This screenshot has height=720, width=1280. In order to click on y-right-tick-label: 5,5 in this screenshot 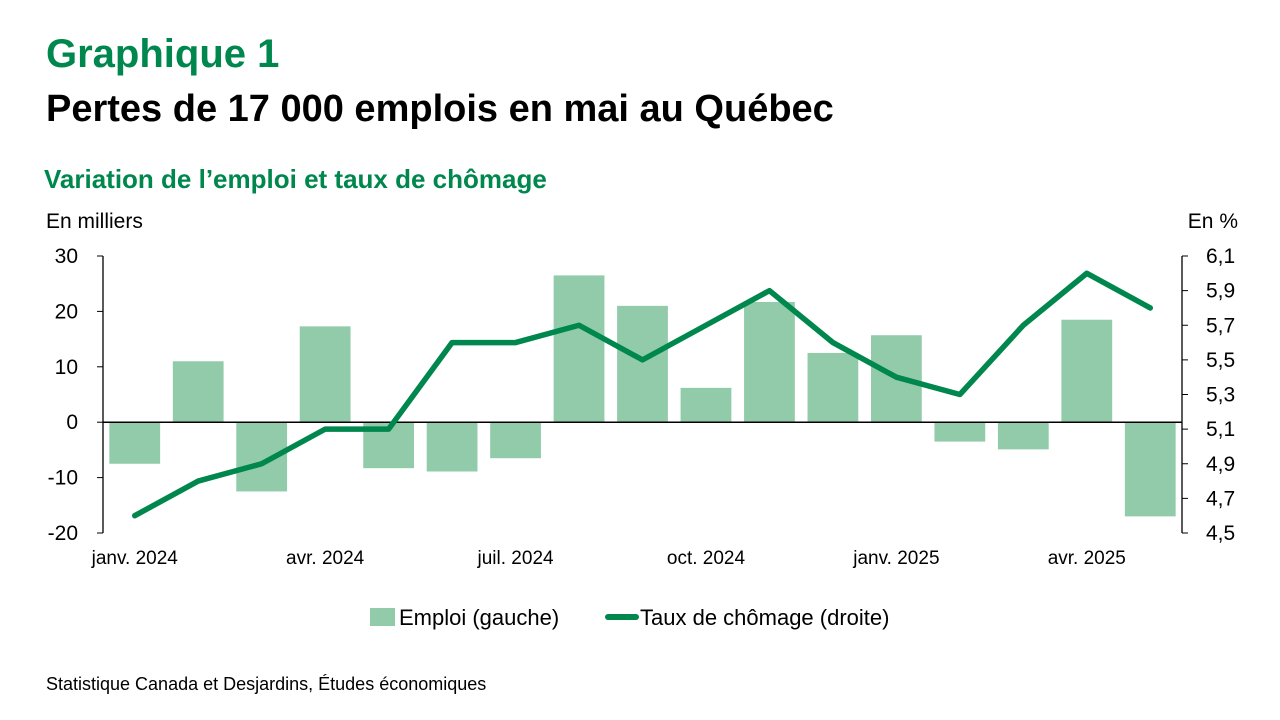, I will do `click(1220, 360)`.